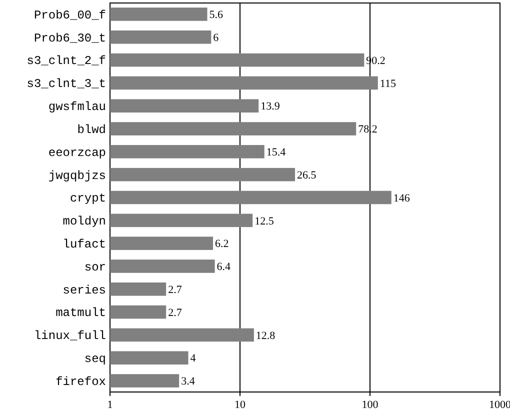 The image size is (510, 417). What do you see at coordinates (77, 153) in the screenshot?
I see `y-tick-label: eeorzcap` at bounding box center [77, 153].